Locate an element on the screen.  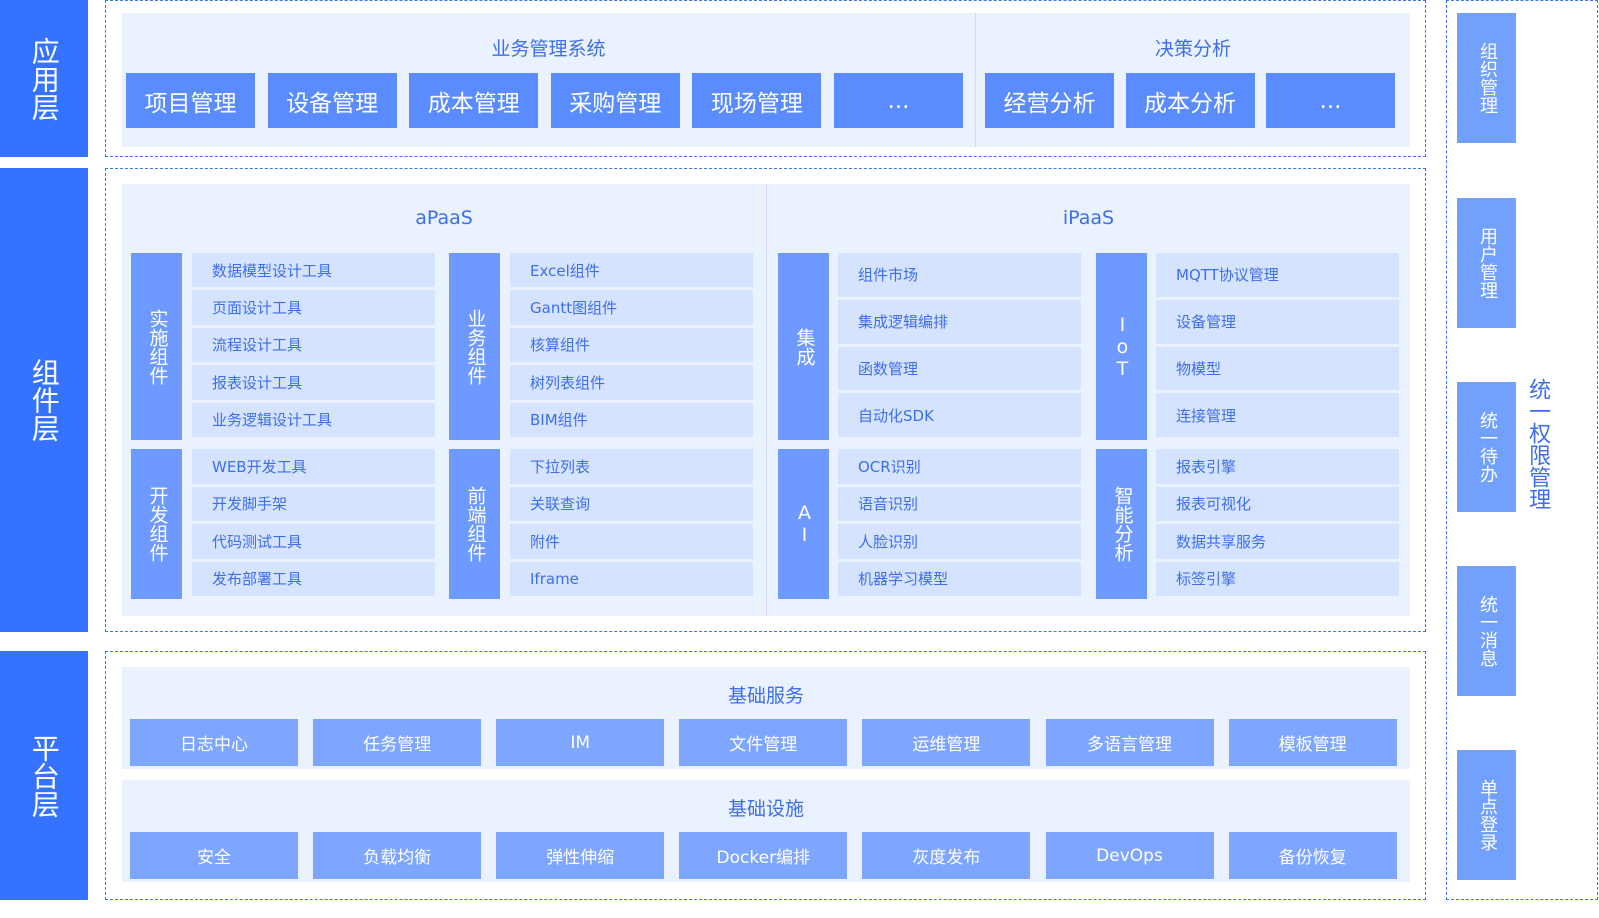
group-label: 开发组件 is located at coordinates (156, 524).